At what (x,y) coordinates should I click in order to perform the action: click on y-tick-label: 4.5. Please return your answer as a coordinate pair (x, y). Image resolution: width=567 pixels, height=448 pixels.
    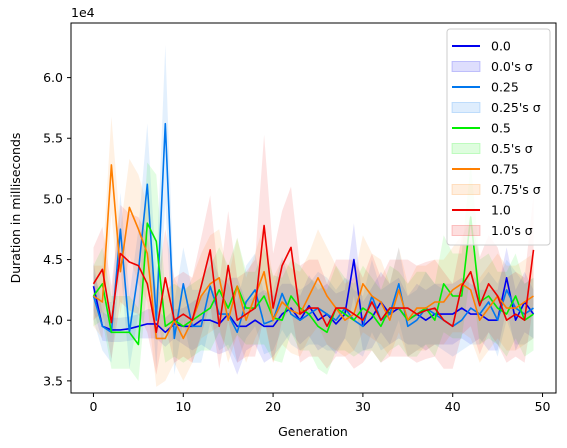
    Looking at the image, I should click on (53, 259).